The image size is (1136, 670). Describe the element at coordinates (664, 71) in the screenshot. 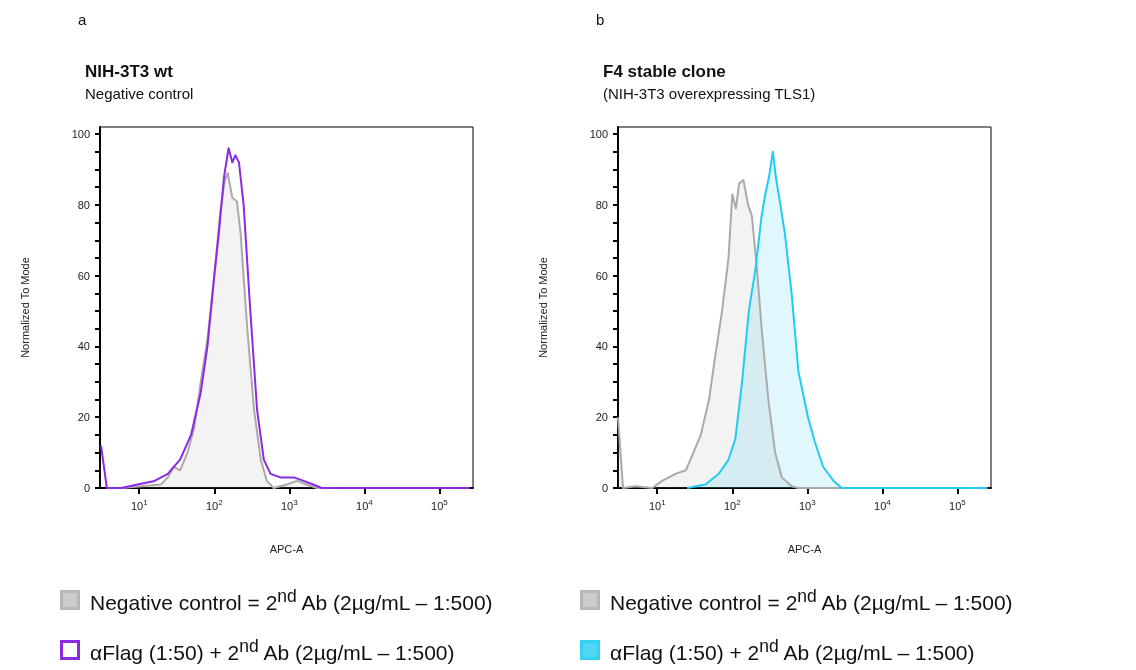

I see `chart-title: F4 stable clone` at that location.